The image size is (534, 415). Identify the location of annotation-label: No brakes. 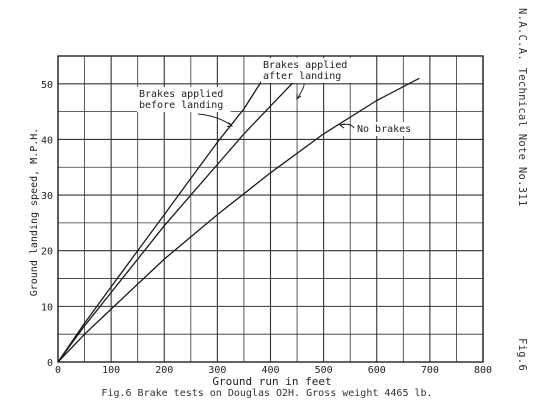
(384, 129).